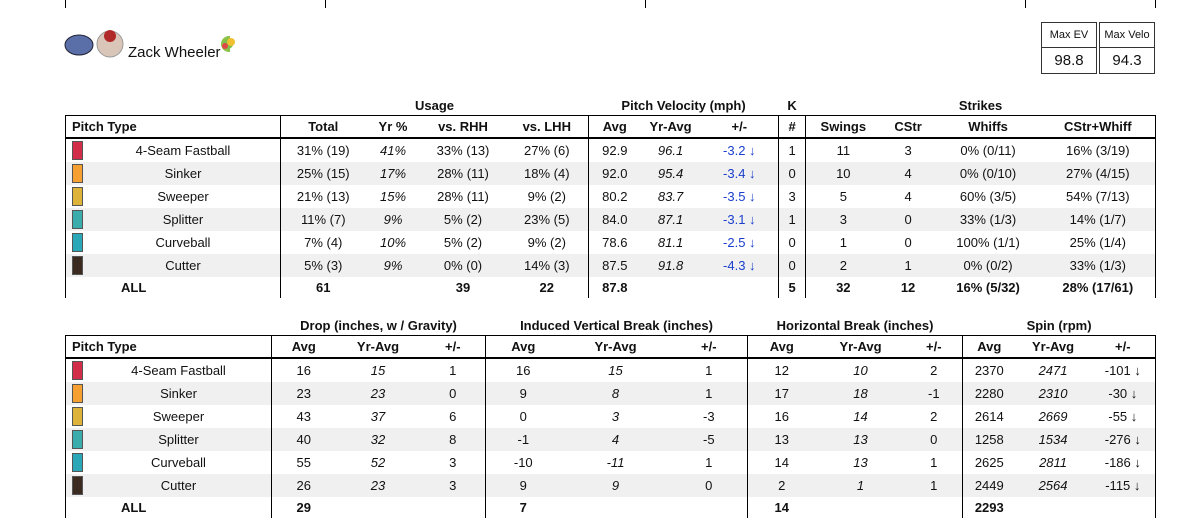 The height and width of the screenshot is (519, 1200). Describe the element at coordinates (378, 325) in the screenshot. I see `group-header: Drop (inches, w / Gravity)` at that location.